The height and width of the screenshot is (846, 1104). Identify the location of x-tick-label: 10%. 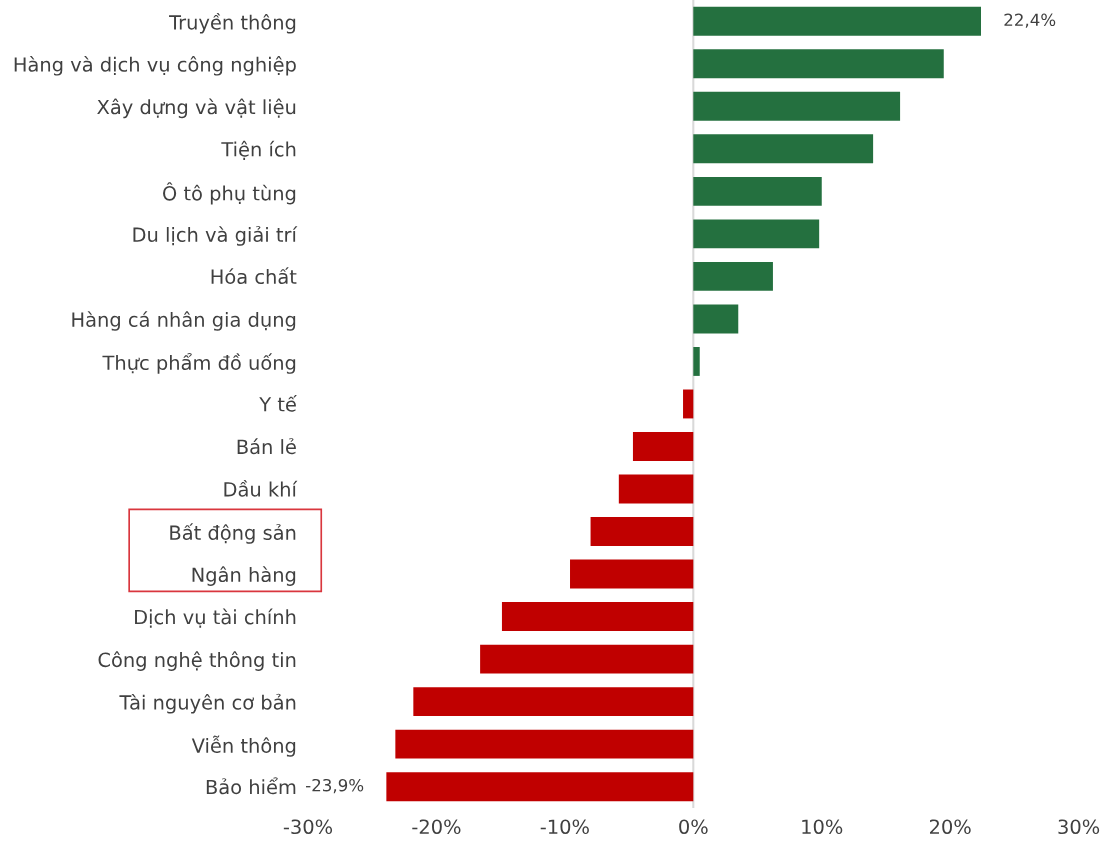
(822, 827).